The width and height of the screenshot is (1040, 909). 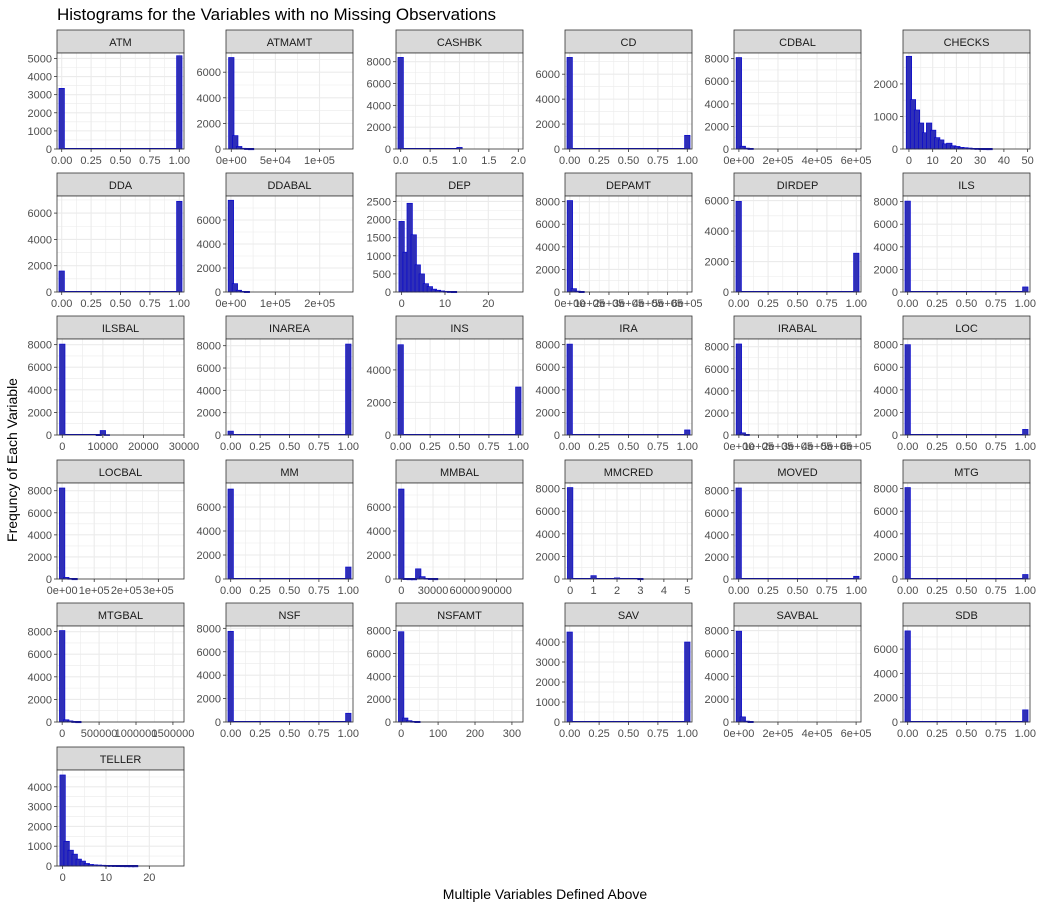 What do you see at coordinates (464, 591) in the screenshot?
I see `x-tick-label: 60000` at bounding box center [464, 591].